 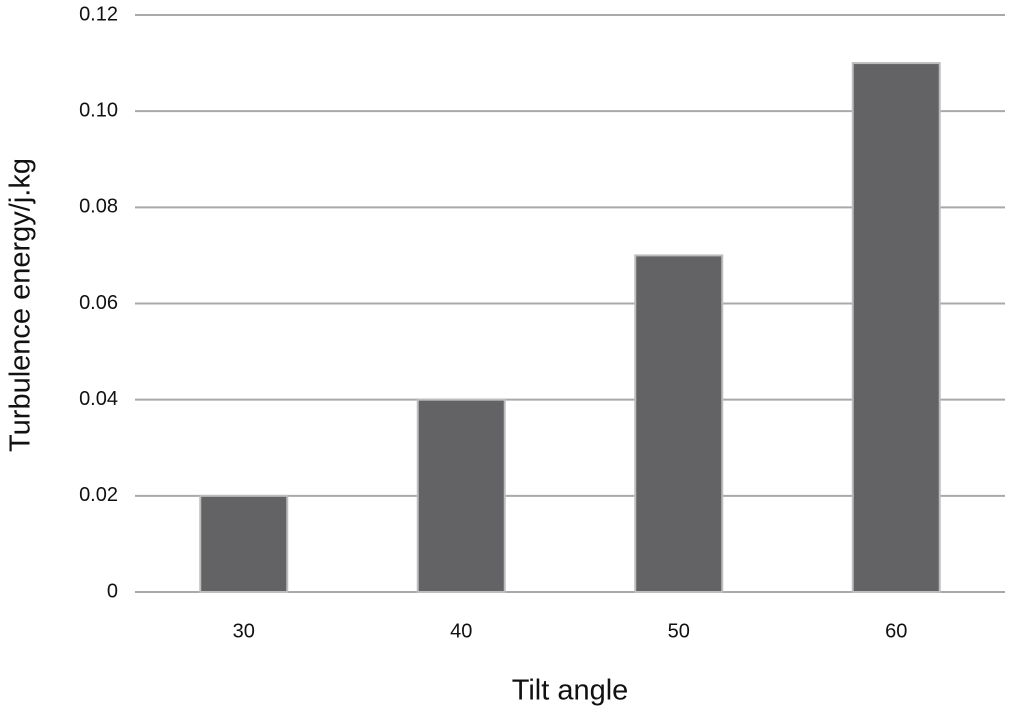 What do you see at coordinates (244, 631) in the screenshot?
I see `x-tick-label: 30` at bounding box center [244, 631].